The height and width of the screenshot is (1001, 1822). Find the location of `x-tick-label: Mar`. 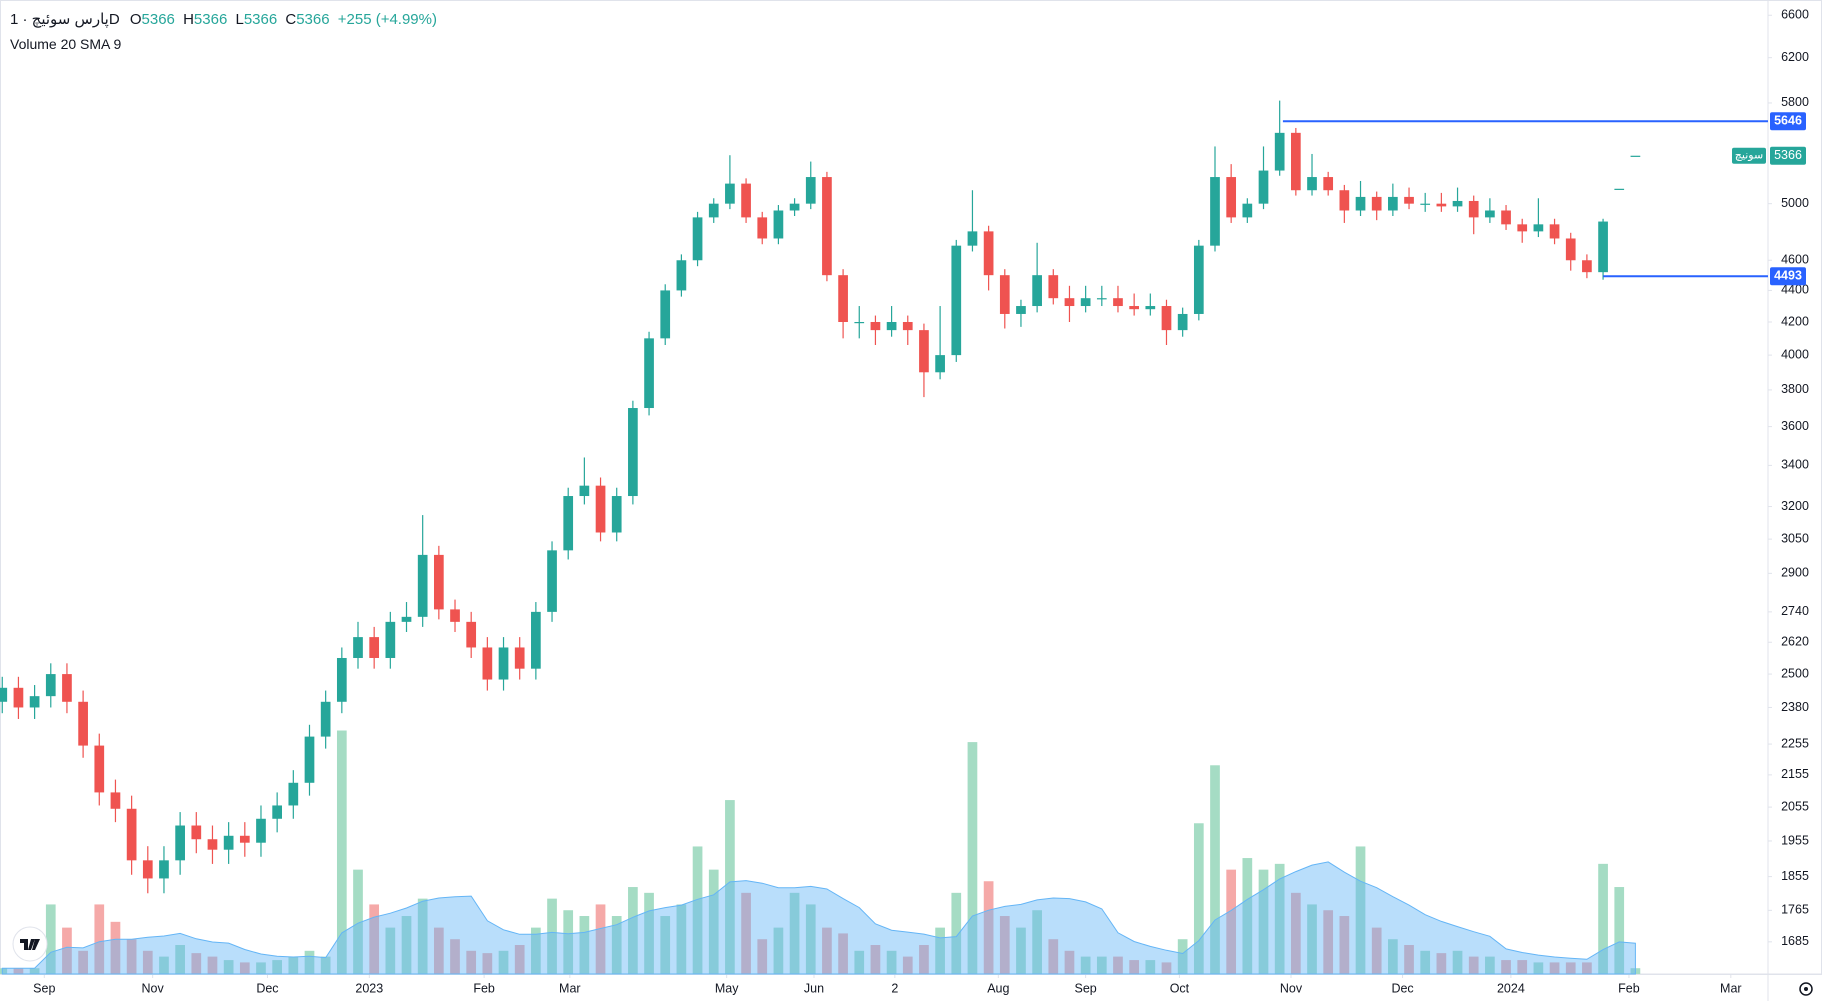

x-tick-label: Mar is located at coordinates (1731, 988).